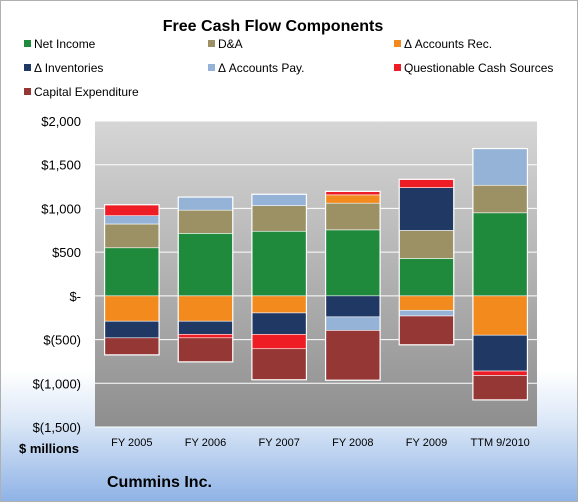 The width and height of the screenshot is (578, 502). I want to click on legend-swatch-delta-inventories, so click(27, 67).